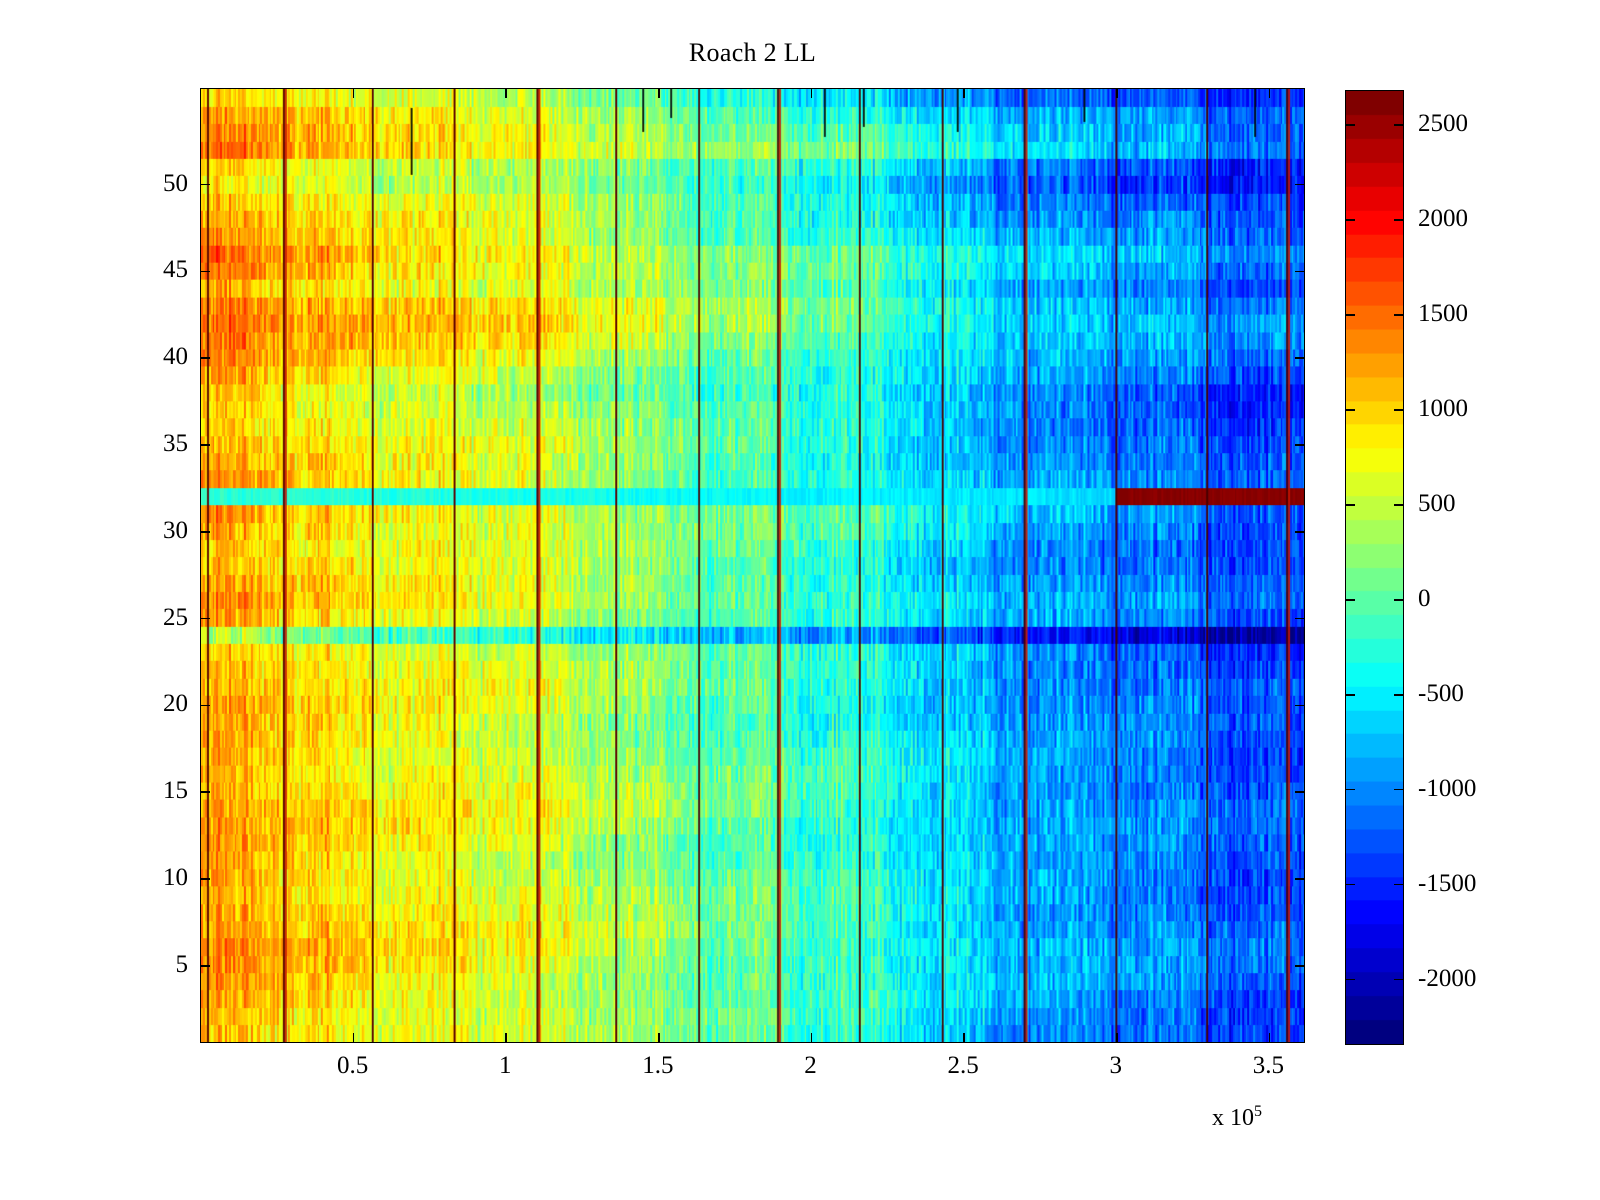 This screenshot has width=1600, height=1200. Describe the element at coordinates (1115, 1065) in the screenshot. I see `x-axis-tick-label: 3` at that location.